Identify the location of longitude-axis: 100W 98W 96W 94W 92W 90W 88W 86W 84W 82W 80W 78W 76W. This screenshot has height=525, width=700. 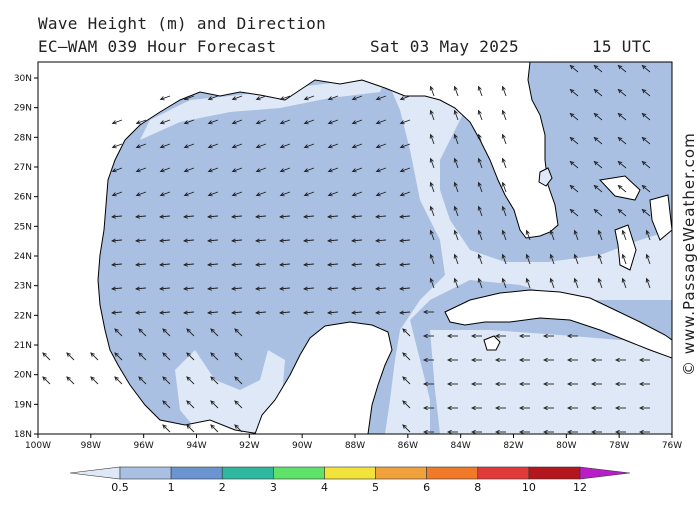
(353, 442).